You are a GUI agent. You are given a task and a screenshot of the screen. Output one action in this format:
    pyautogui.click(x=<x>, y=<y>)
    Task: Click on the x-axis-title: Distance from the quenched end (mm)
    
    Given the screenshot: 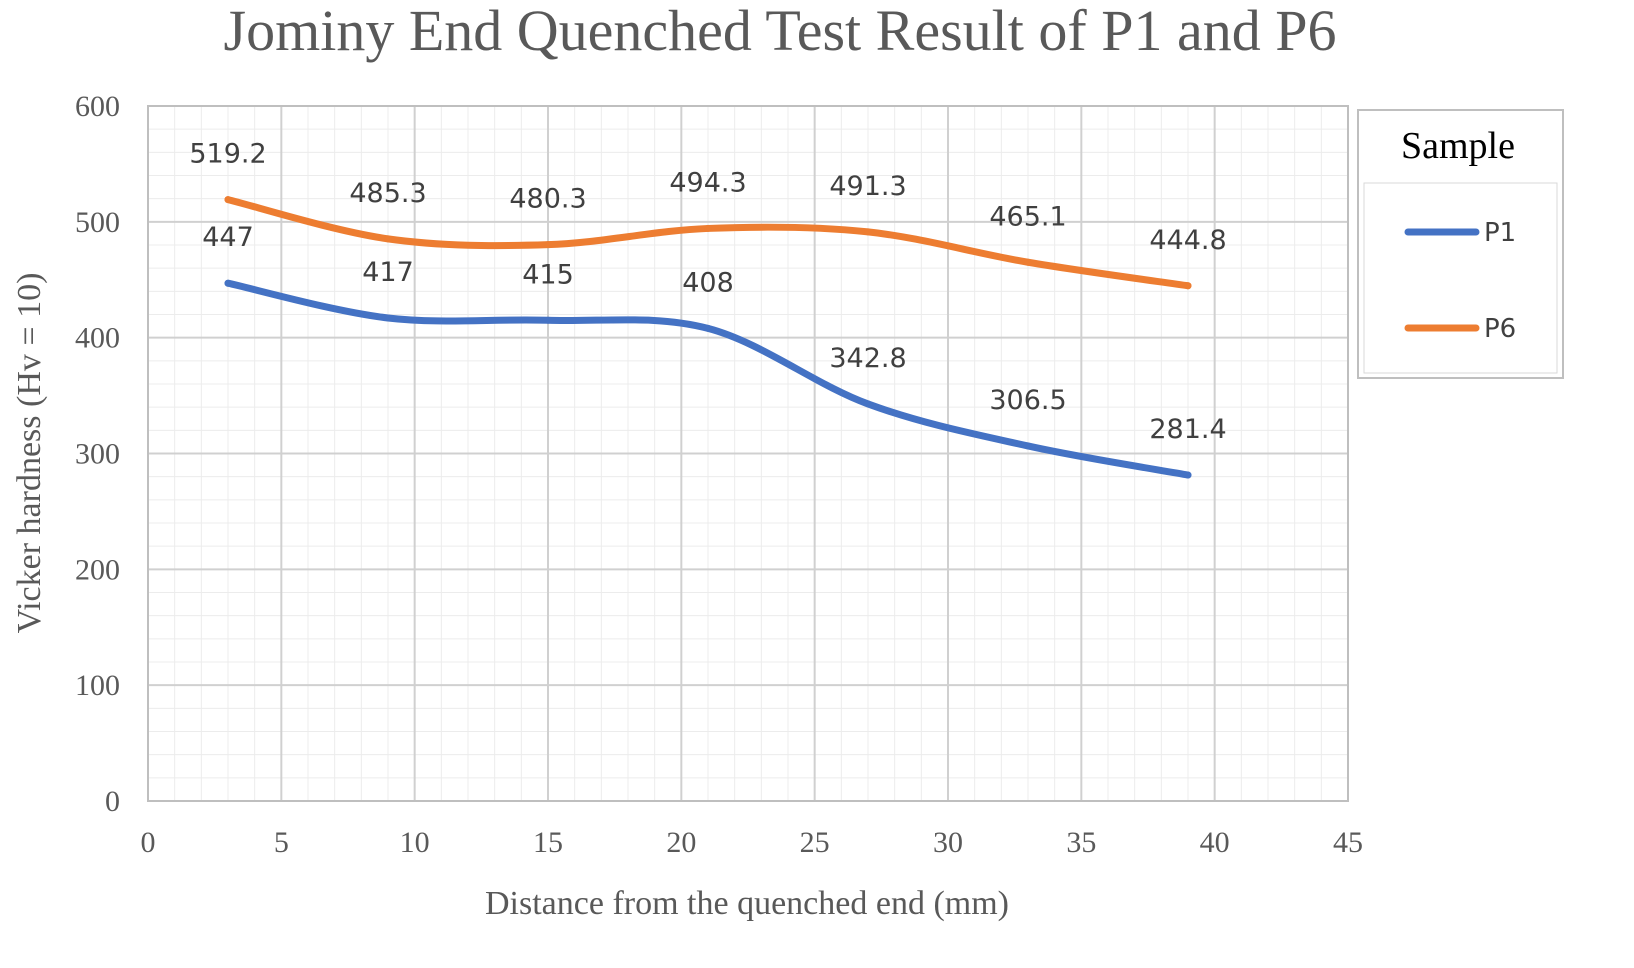 What is the action you would take?
    pyautogui.click(x=747, y=903)
    